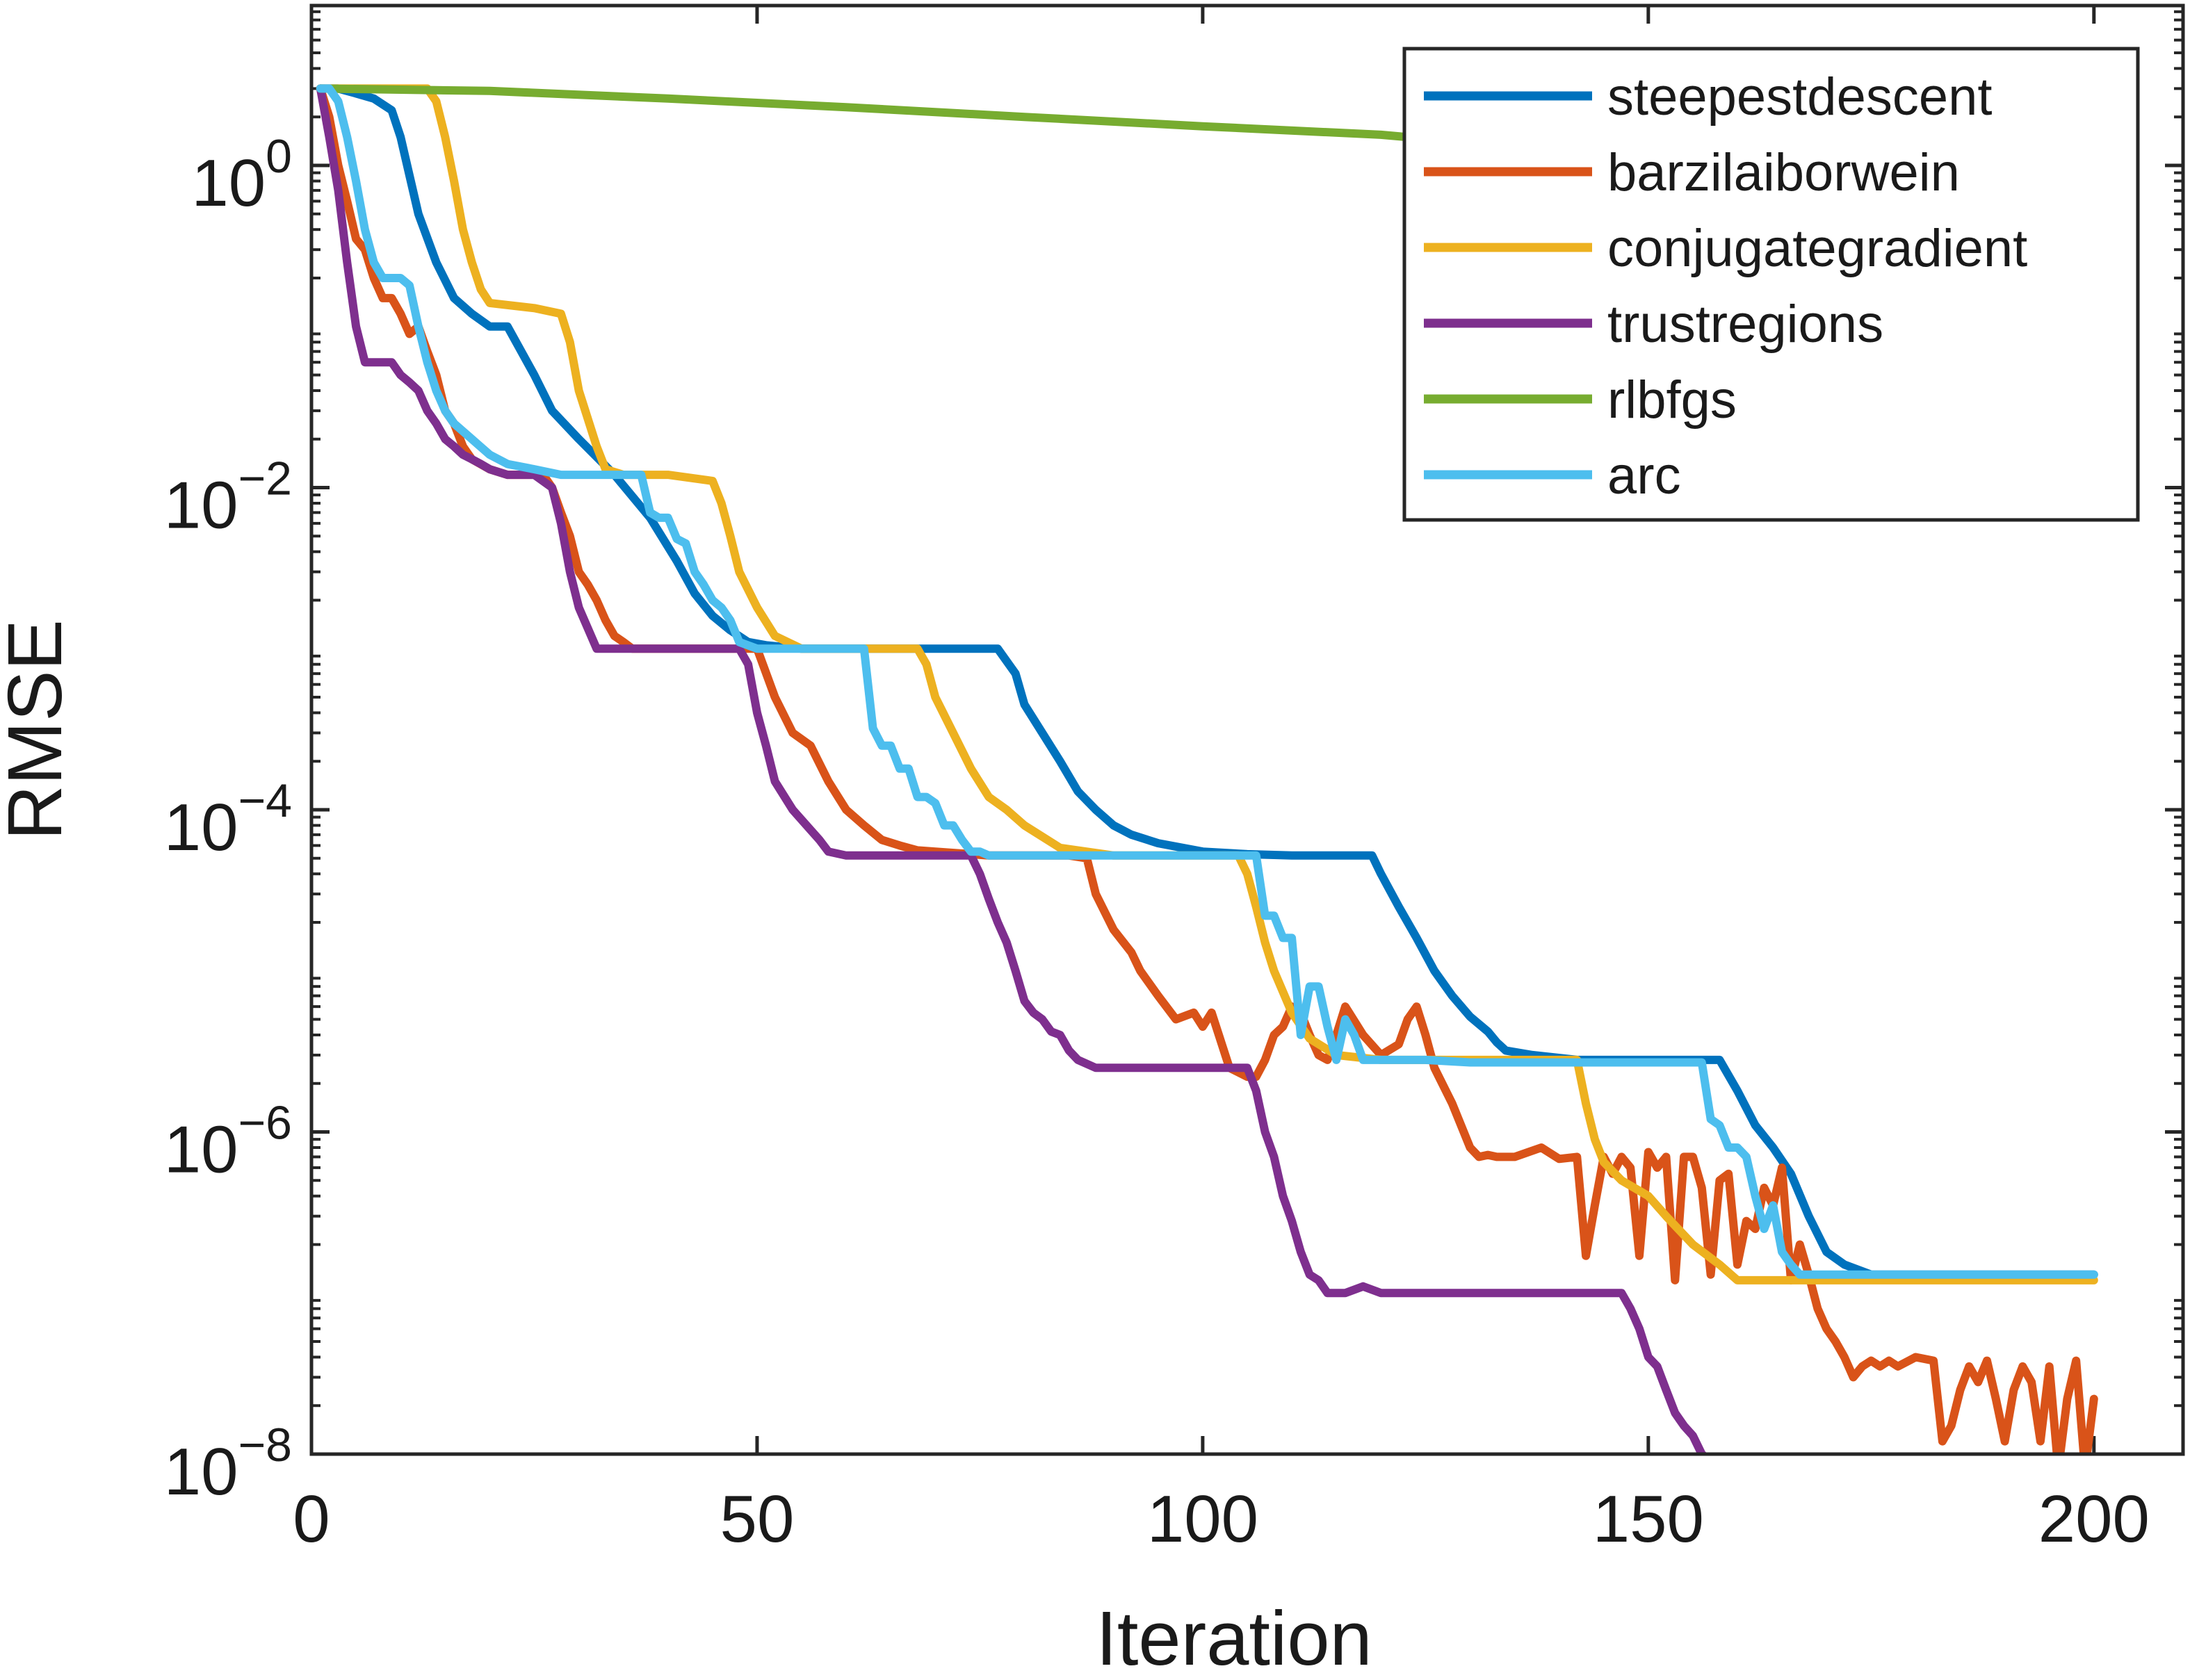 This screenshot has width=2190, height=1680. Describe the element at coordinates (265, 1445) in the screenshot. I see `y-tick-exponent: −8` at that location.